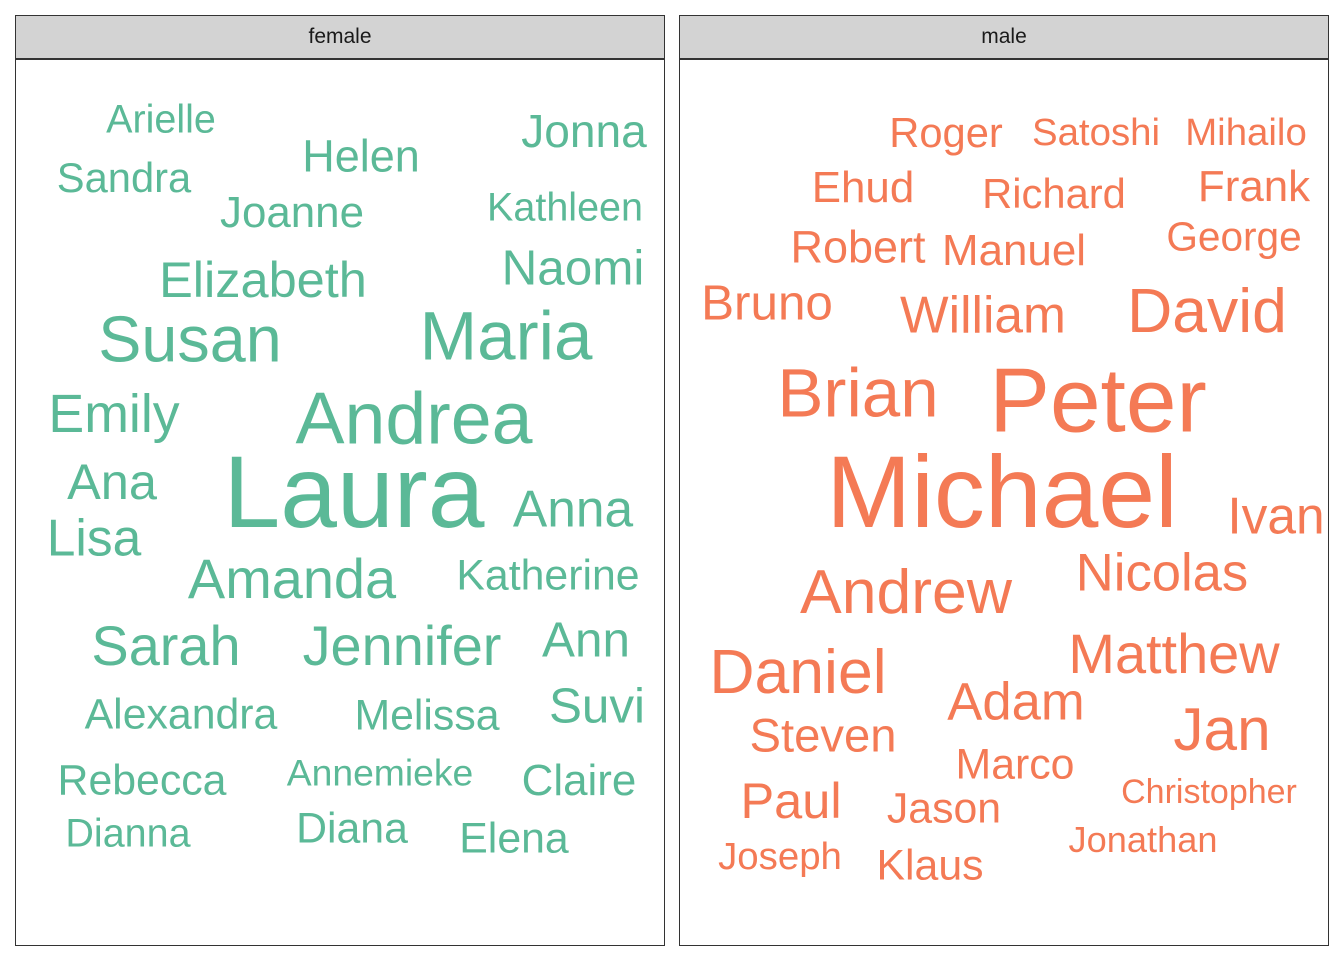  Describe the element at coordinates (791, 800) in the screenshot. I see `word-male-paul: Paul` at that location.